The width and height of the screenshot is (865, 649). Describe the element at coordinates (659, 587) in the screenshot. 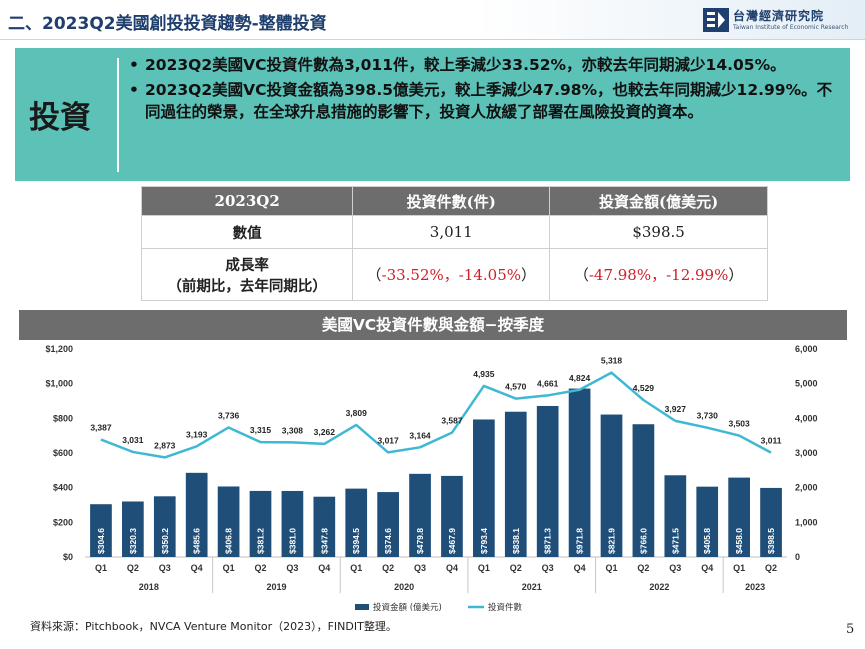

I see `year-label: 2022` at that location.